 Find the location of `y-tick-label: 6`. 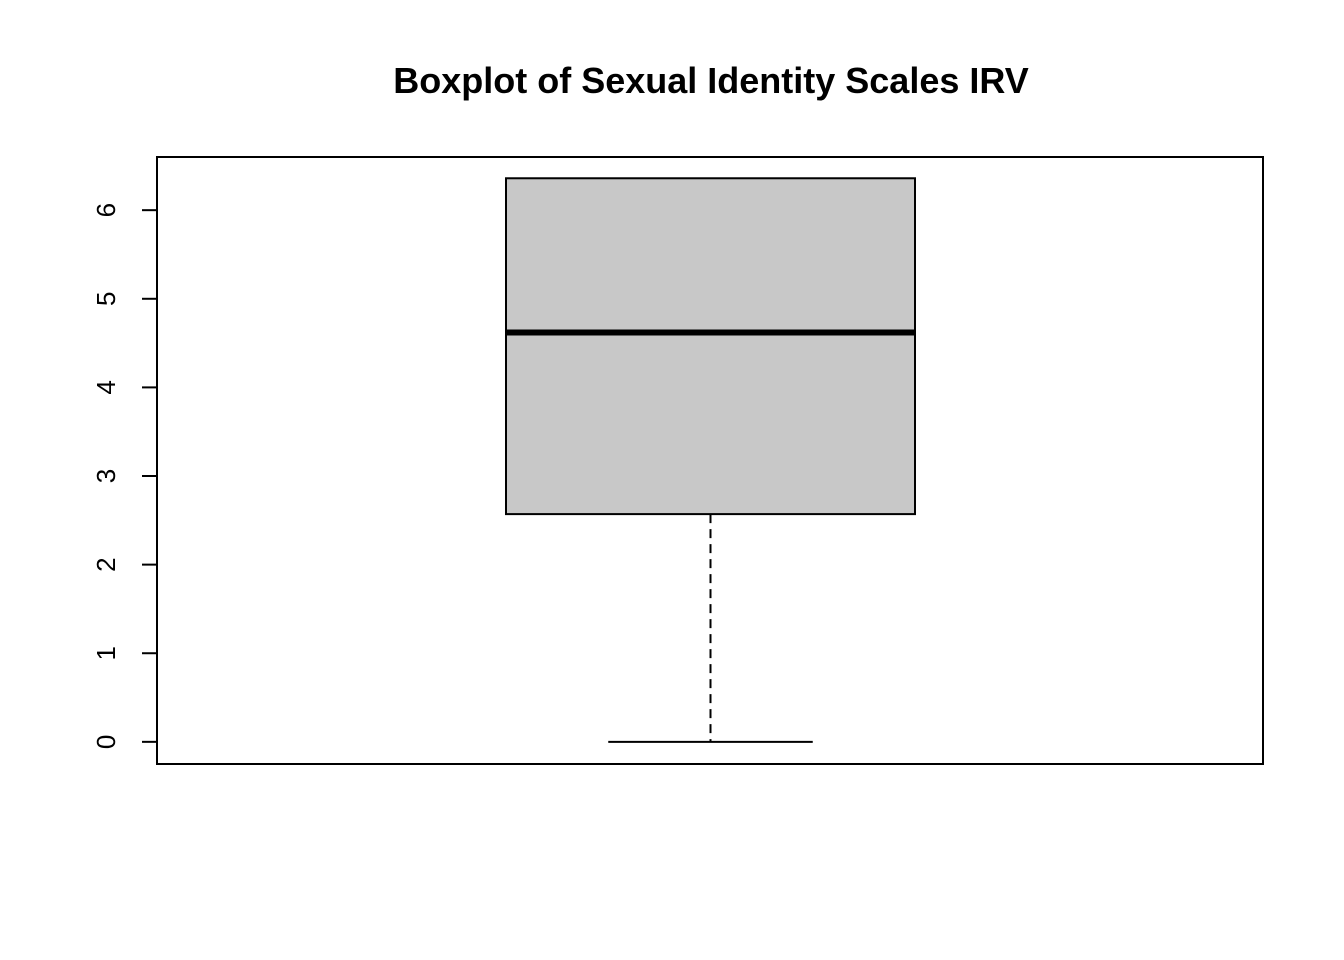

y-tick-label: 6 is located at coordinates (106, 210).